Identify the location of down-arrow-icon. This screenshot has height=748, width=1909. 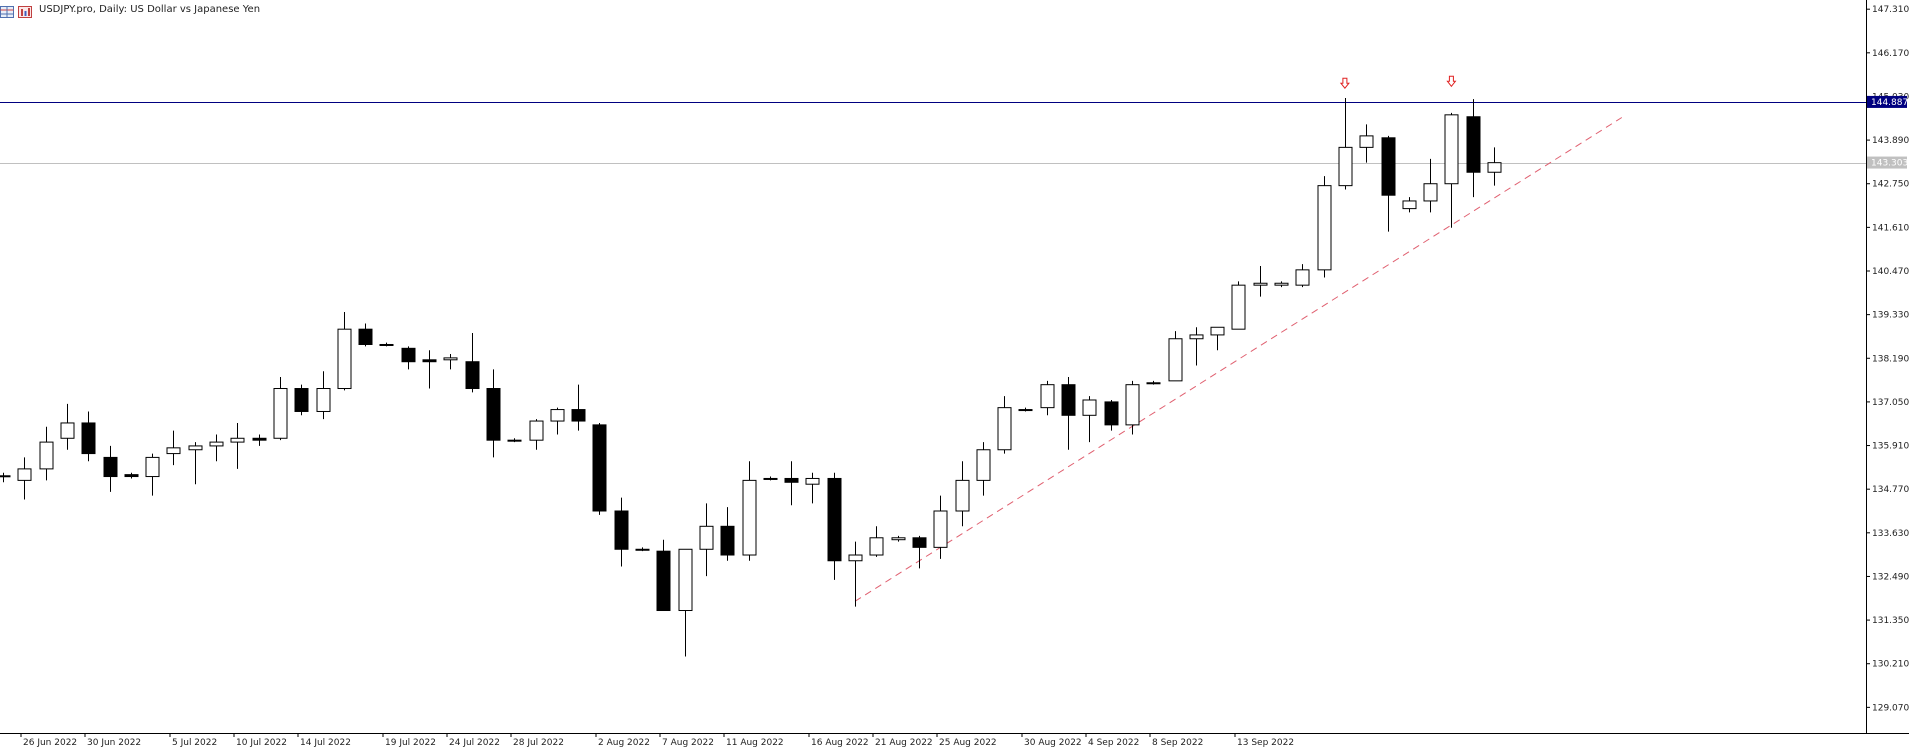
(1344, 83).